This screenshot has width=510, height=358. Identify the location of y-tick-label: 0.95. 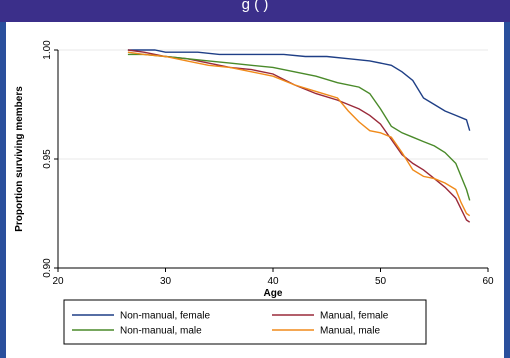
(47, 159).